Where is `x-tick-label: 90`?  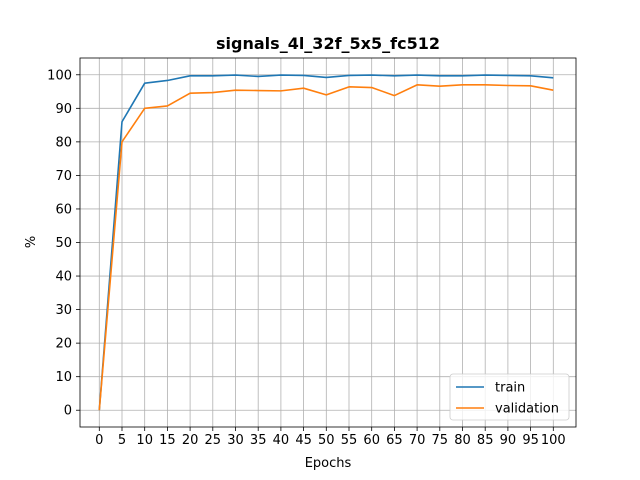
x-tick-label: 90 is located at coordinates (508, 440).